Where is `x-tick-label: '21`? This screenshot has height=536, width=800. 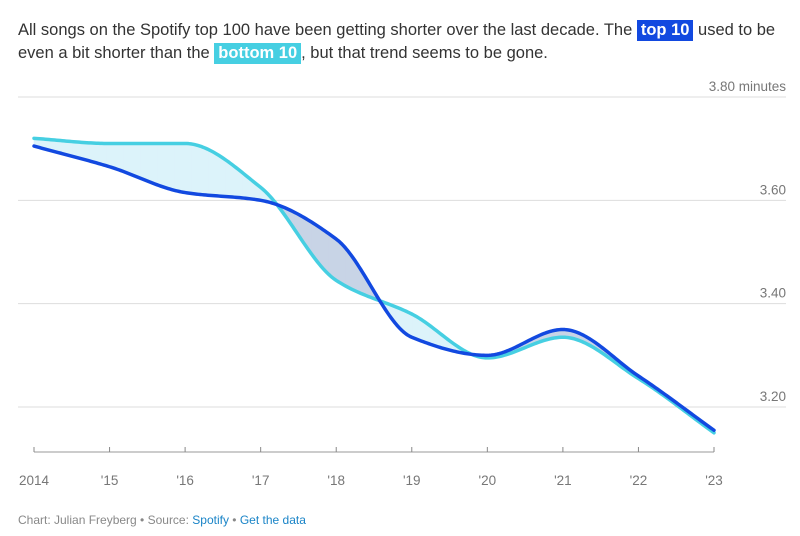 x-tick-label: '21 is located at coordinates (563, 480).